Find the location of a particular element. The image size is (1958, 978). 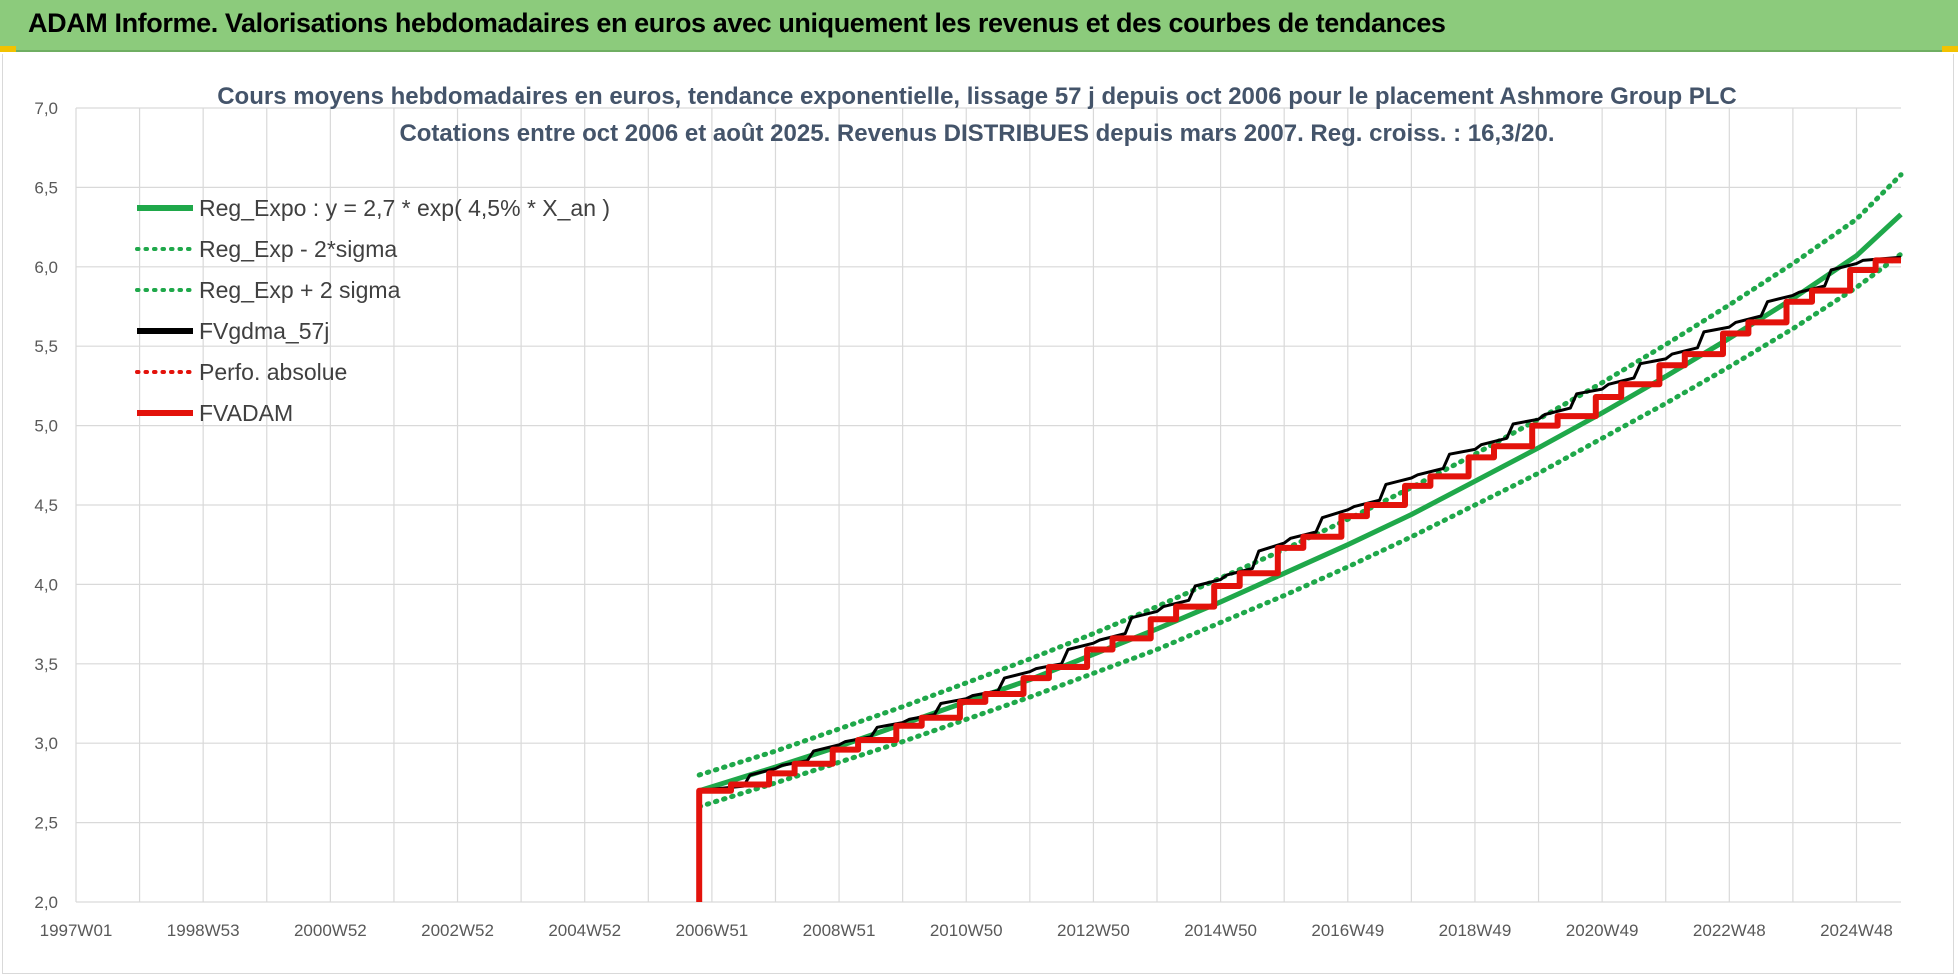

x-tick-label: 2014W50 is located at coordinates (1220, 930).